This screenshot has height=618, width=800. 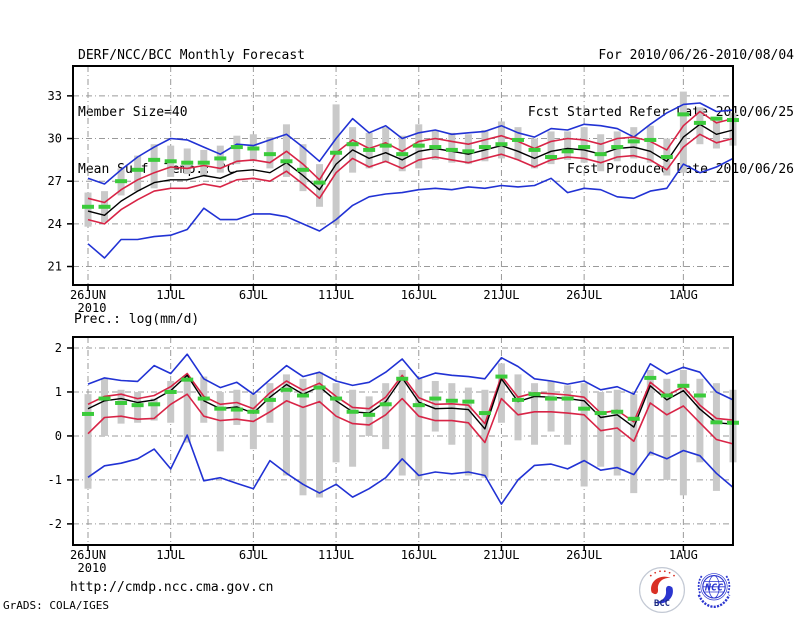 I want to click on prec-chart-title: Prec.: log(mm/d), so click(x=137, y=319).